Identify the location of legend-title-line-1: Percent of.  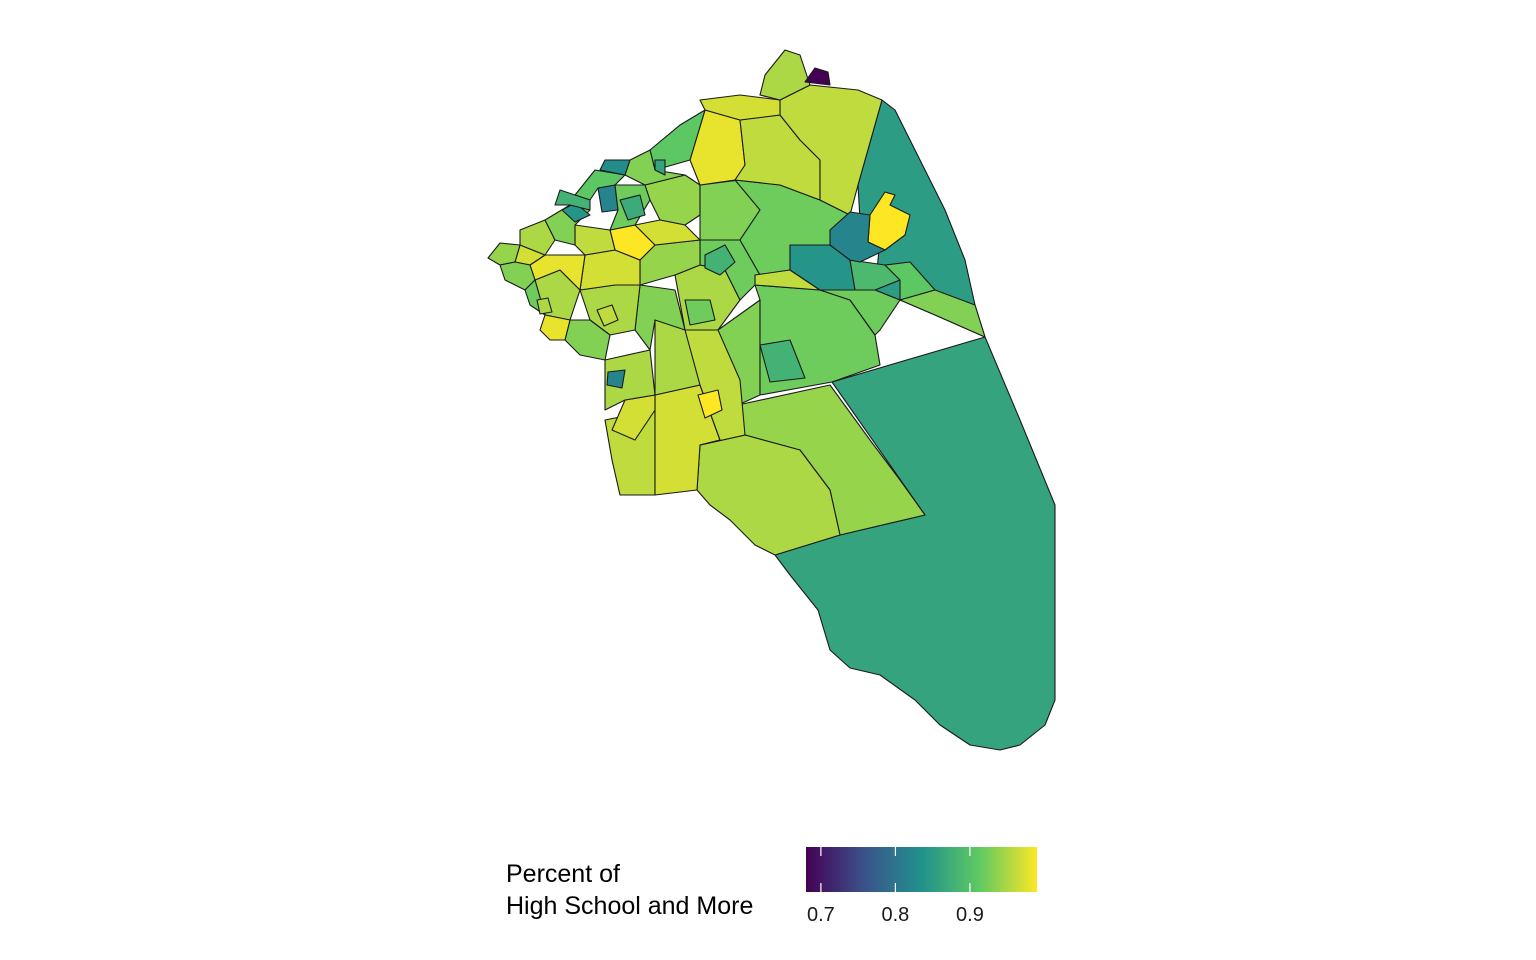
(563, 874).